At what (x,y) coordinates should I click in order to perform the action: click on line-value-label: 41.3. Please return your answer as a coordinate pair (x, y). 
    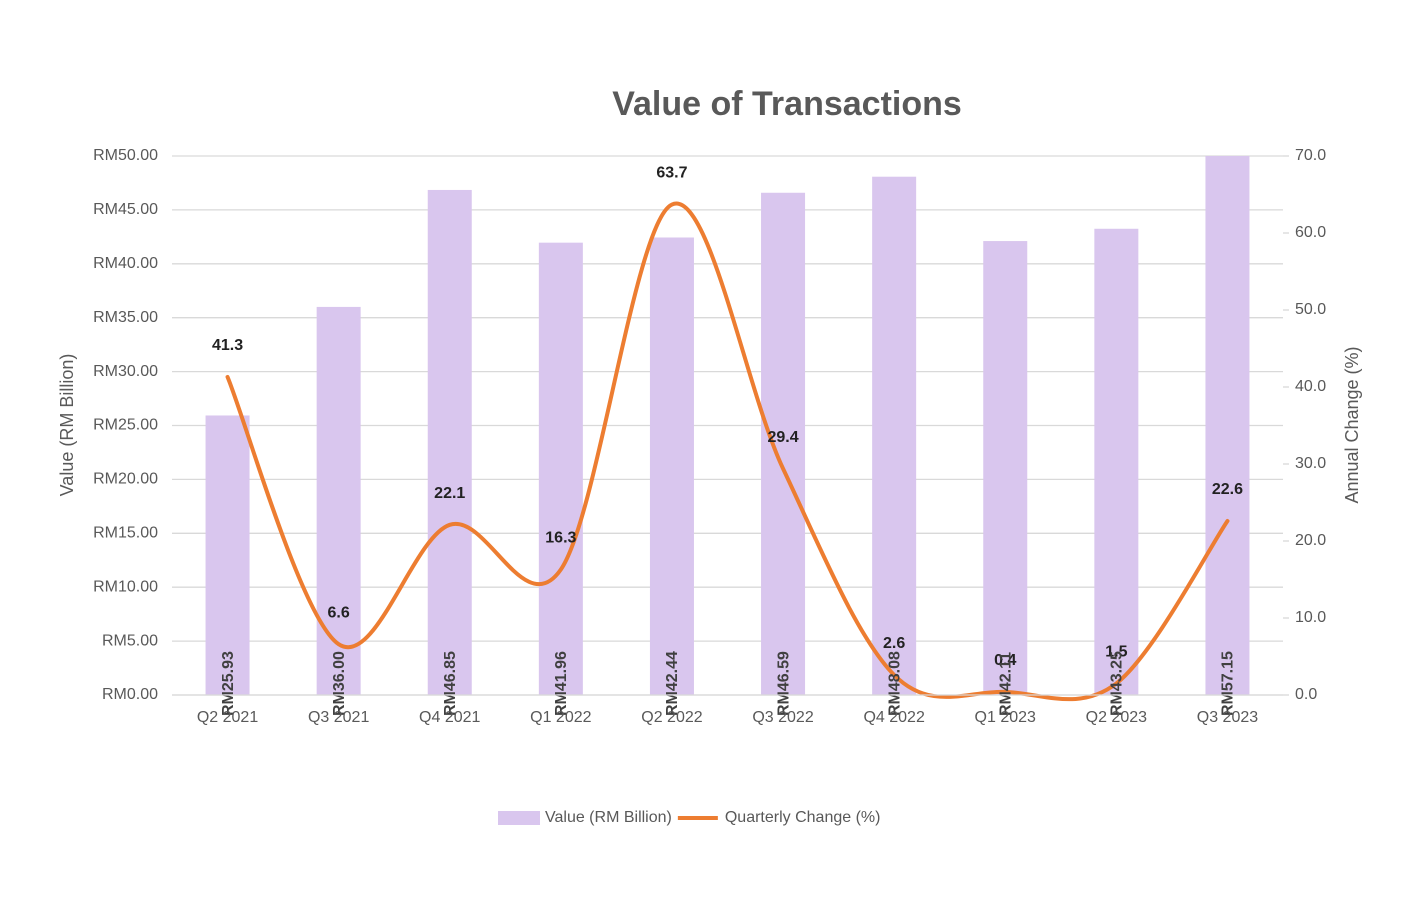
    Looking at the image, I should click on (227, 345).